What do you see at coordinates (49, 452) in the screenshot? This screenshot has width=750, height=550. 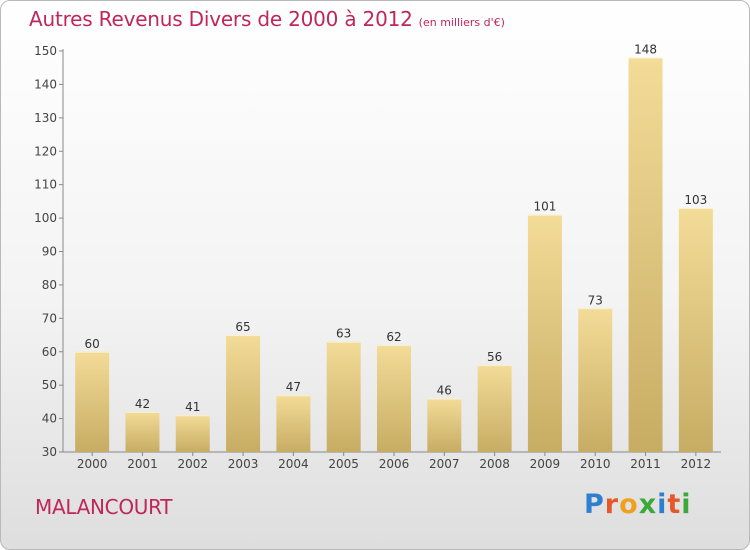 I see `y-tick-label: 30` at bounding box center [49, 452].